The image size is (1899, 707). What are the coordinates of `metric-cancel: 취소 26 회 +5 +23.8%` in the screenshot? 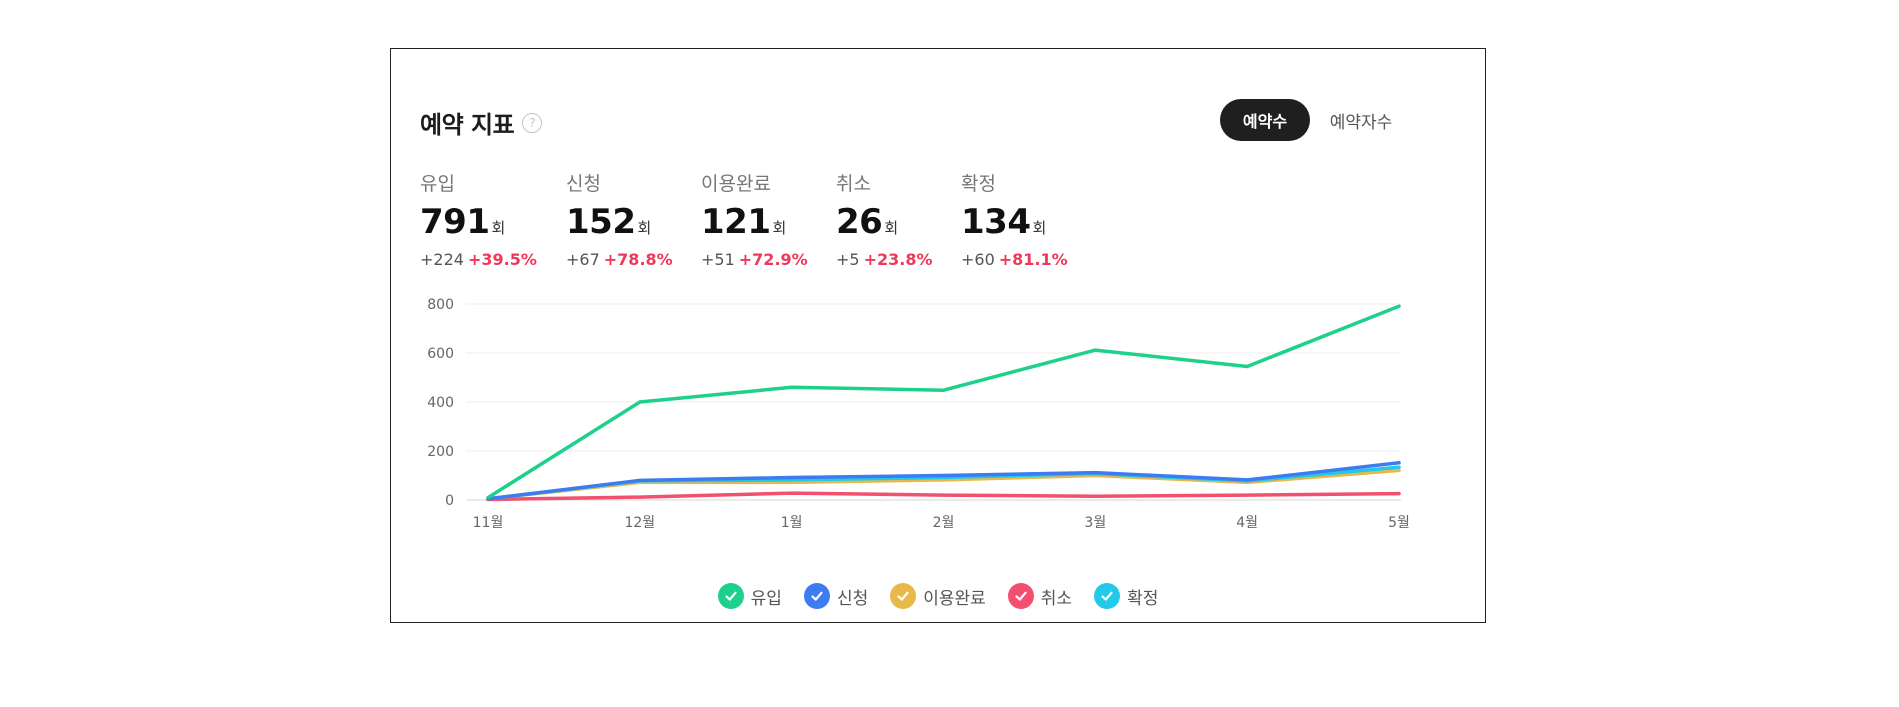 It's located at (884, 219).